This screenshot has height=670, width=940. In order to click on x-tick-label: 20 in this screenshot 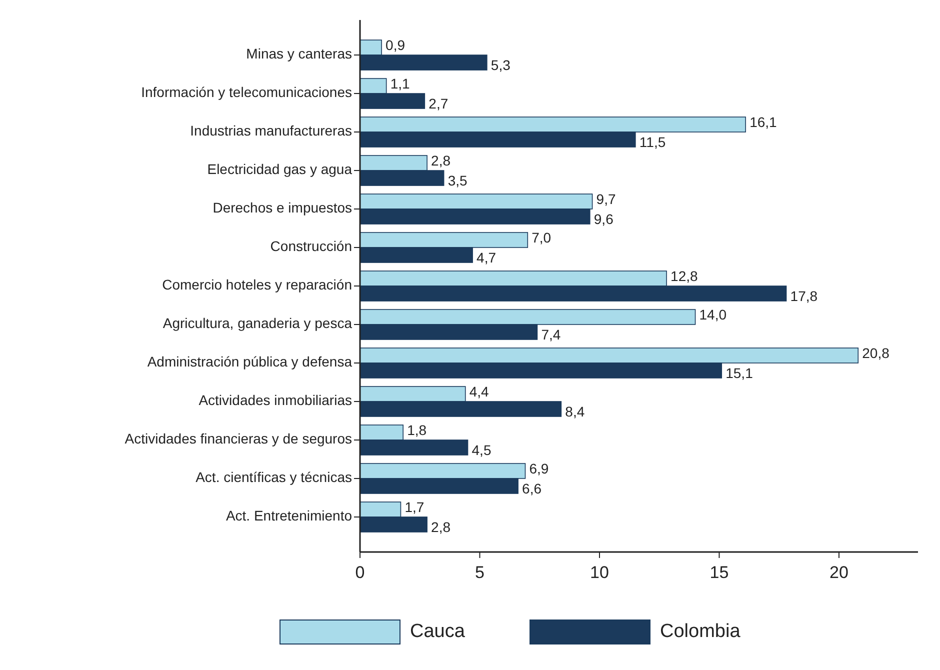, I will do `click(839, 572)`.